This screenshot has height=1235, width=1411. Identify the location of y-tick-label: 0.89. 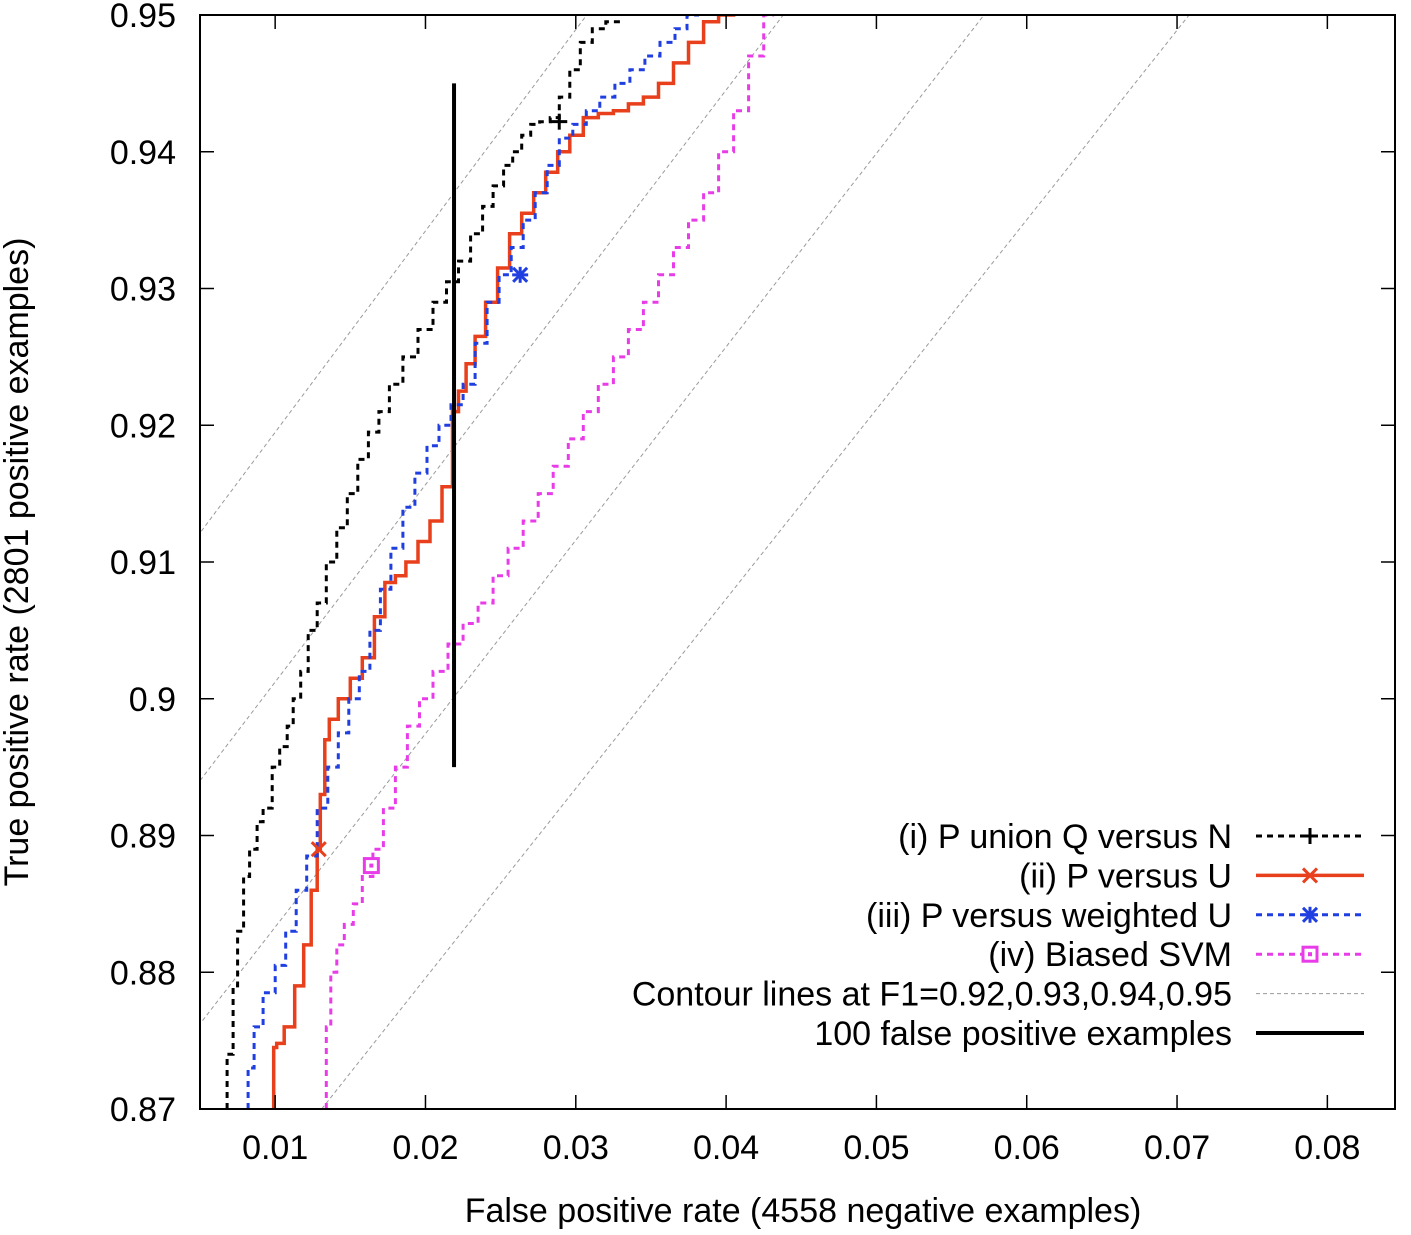
(143, 837).